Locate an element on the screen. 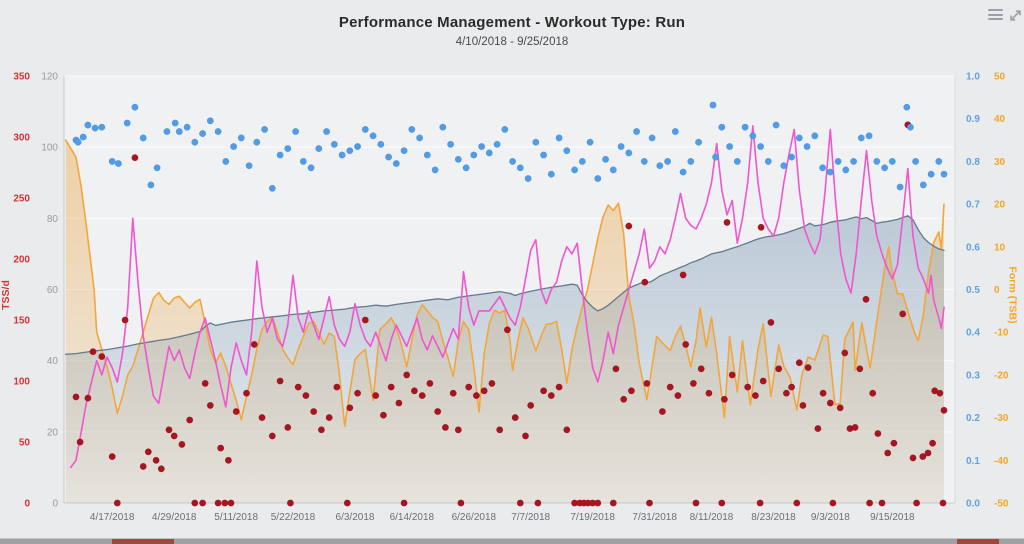 The image size is (1024, 544). svg-text: 7/31/2018 is located at coordinates (654, 517).